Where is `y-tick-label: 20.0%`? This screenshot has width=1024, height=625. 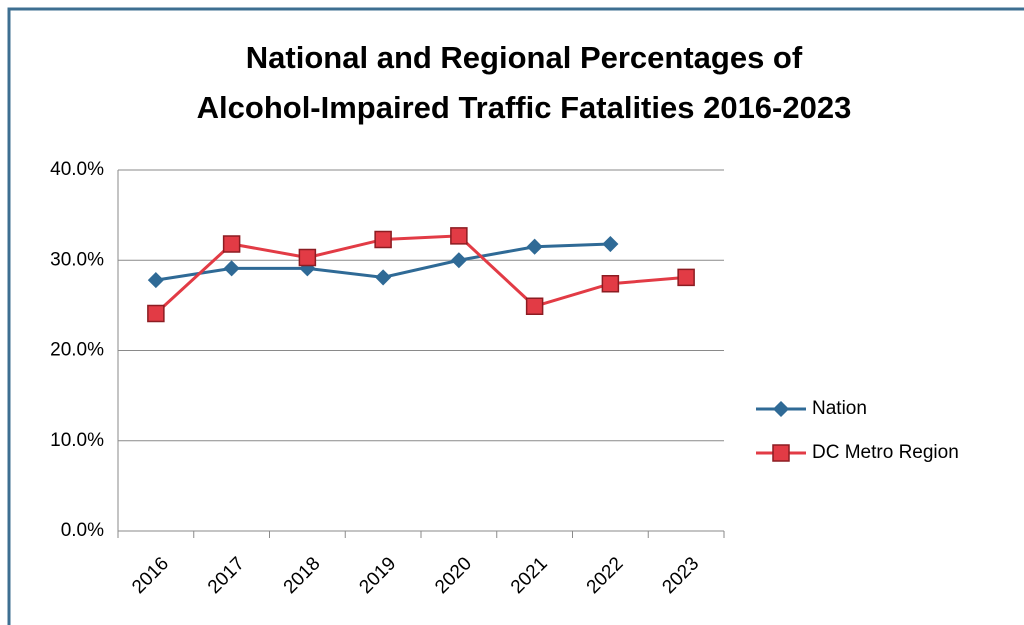
y-tick-label: 20.0% is located at coordinates (77, 350).